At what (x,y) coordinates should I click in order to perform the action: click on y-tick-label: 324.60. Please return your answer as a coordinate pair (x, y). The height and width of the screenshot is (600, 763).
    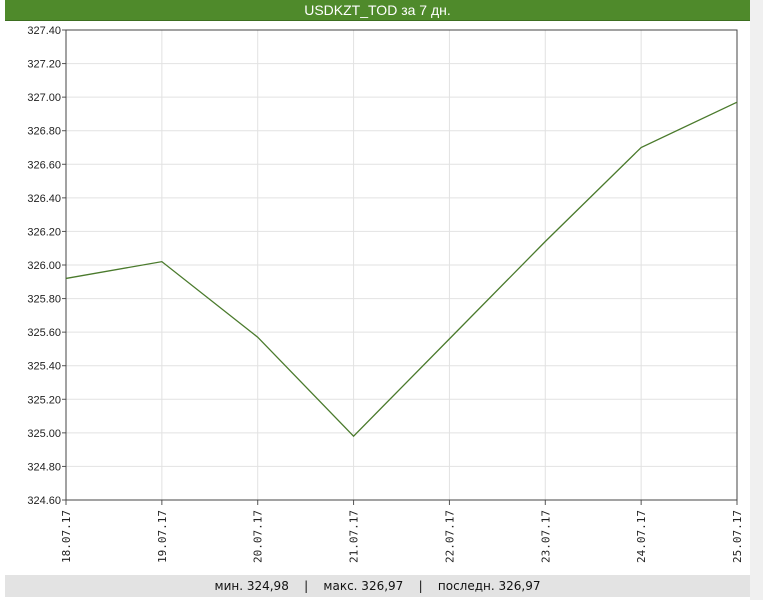
    Looking at the image, I should click on (44, 501).